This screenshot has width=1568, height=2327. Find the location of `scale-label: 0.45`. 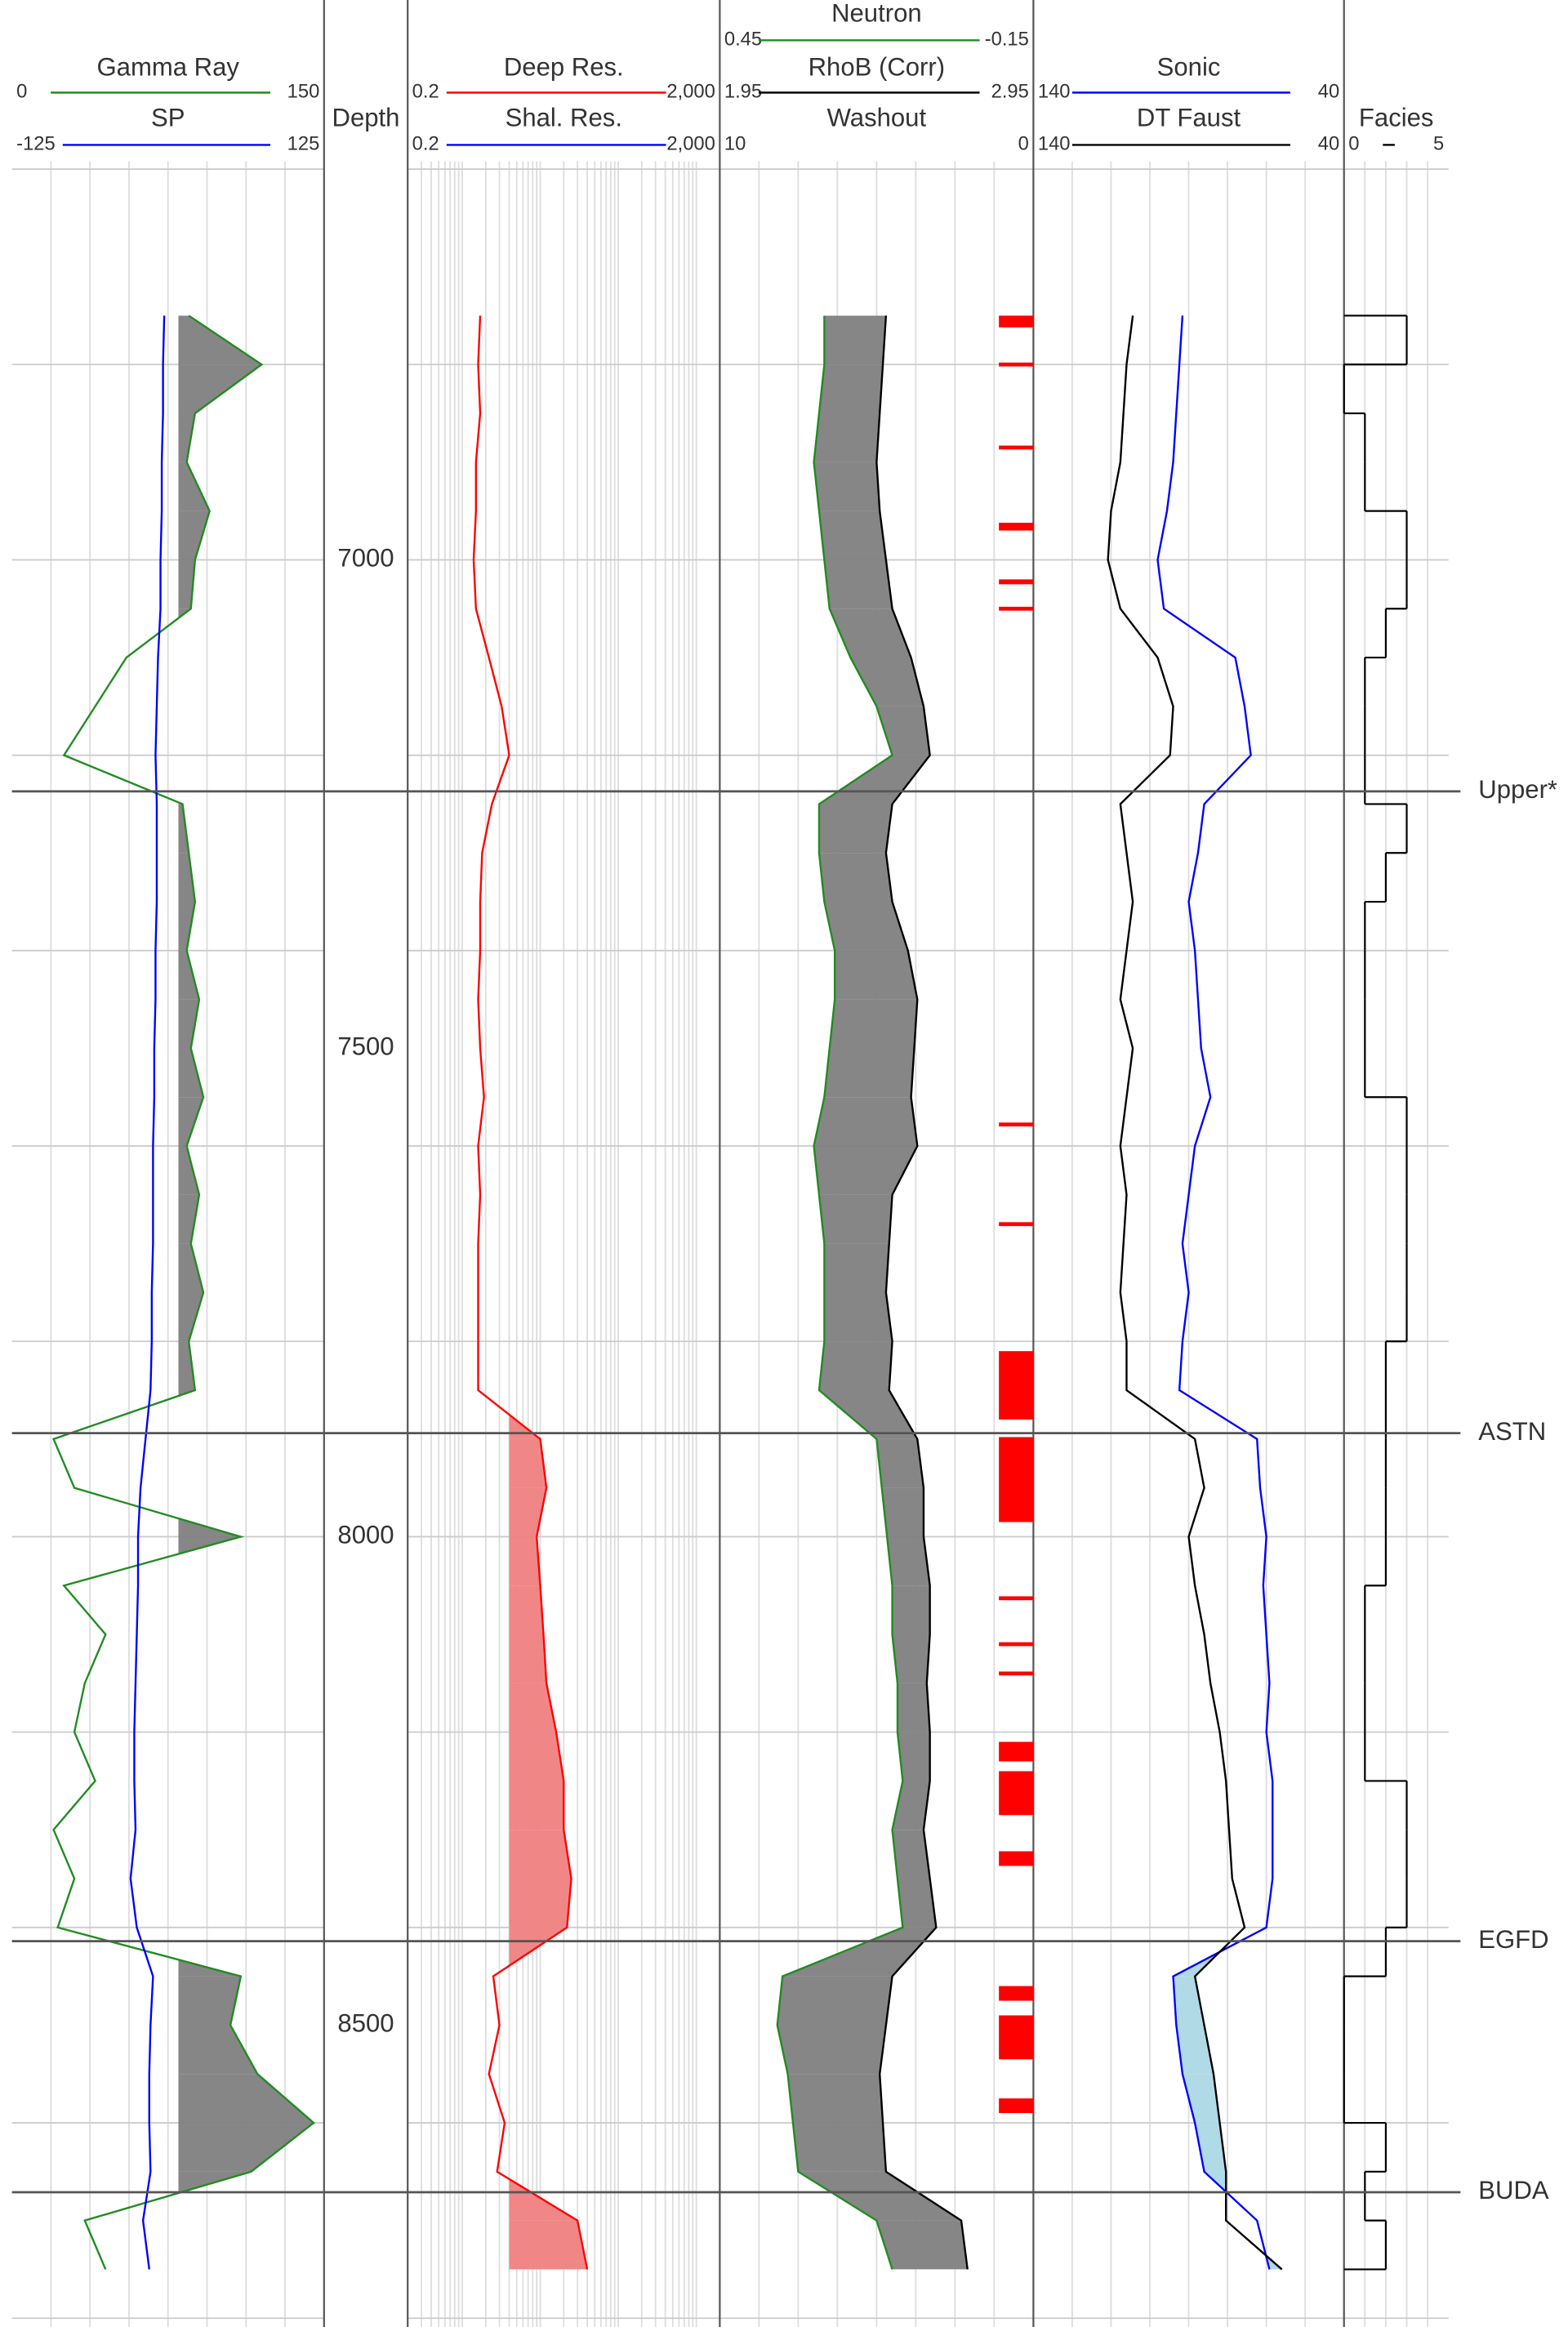

scale-label: 0.45 is located at coordinates (743, 40).